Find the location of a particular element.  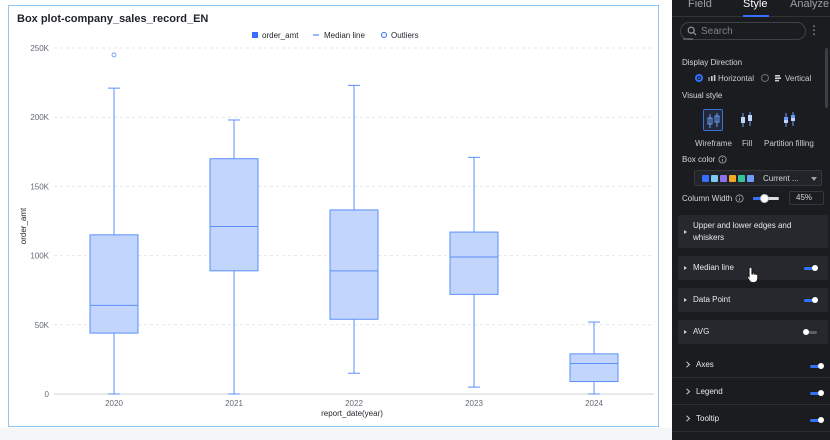

data-point-toggle is located at coordinates (811, 300).